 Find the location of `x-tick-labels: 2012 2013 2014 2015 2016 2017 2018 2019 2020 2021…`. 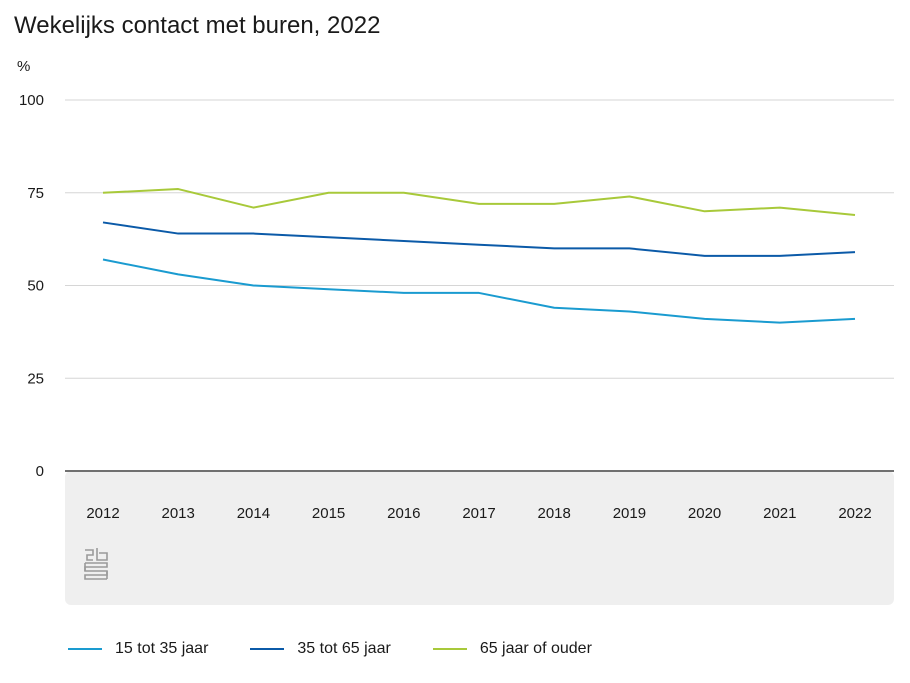

x-tick-labels: 2012 2013 2014 2015 2016 2017 2018 2019 2020 2021… is located at coordinates (478, 513).